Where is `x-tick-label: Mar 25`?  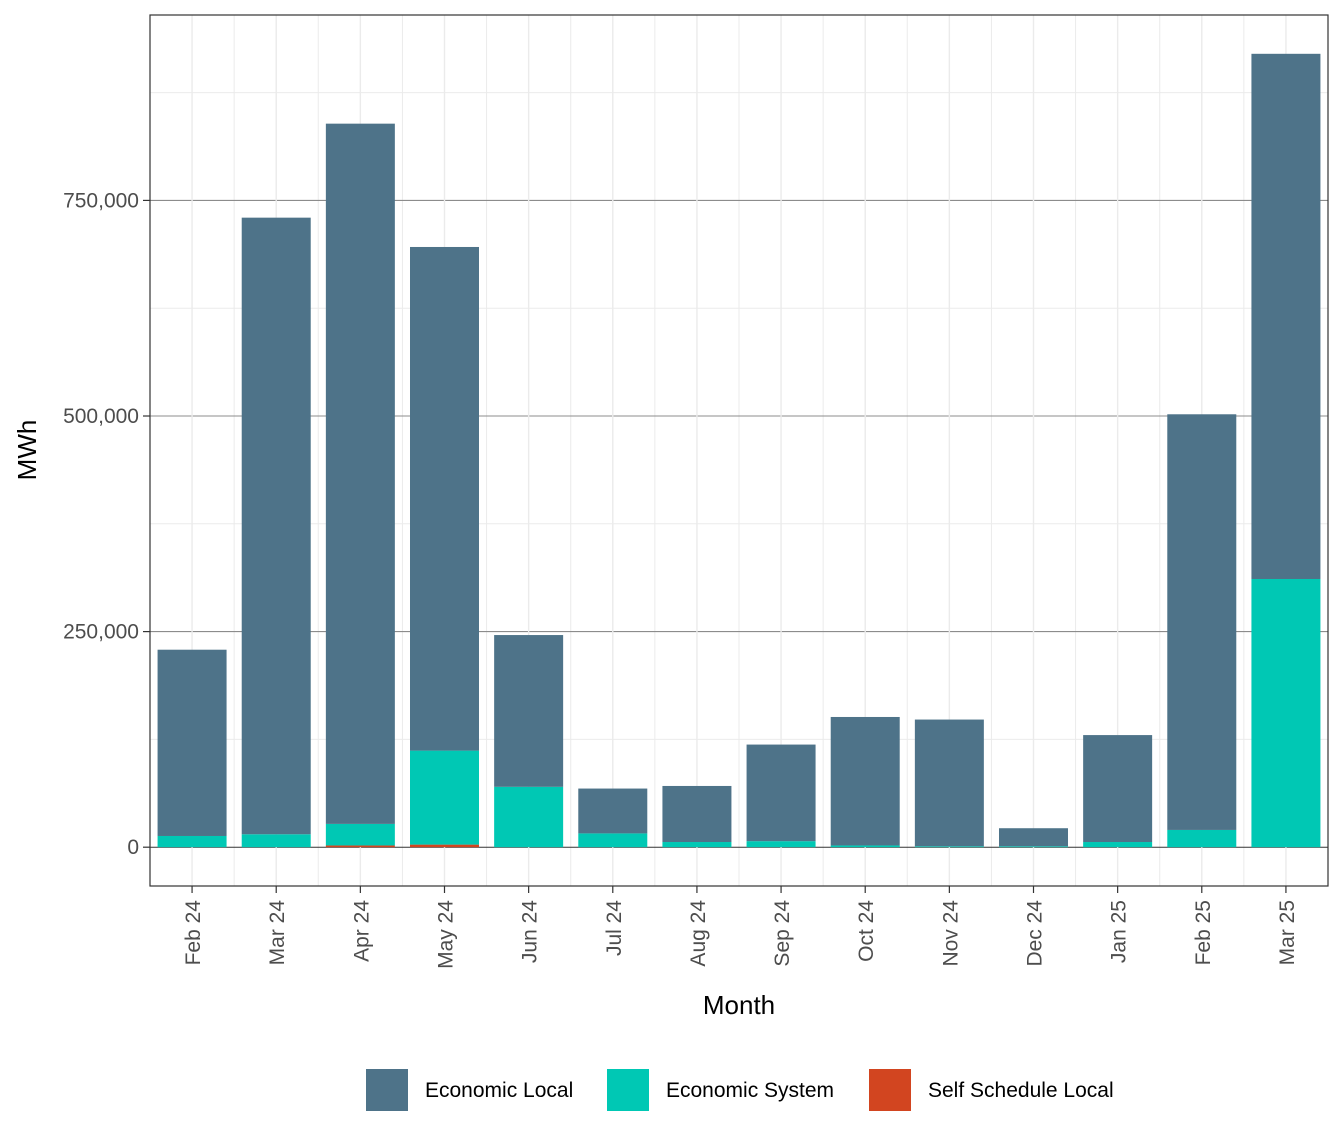
x-tick-label: Mar 25 is located at coordinates (1287, 932).